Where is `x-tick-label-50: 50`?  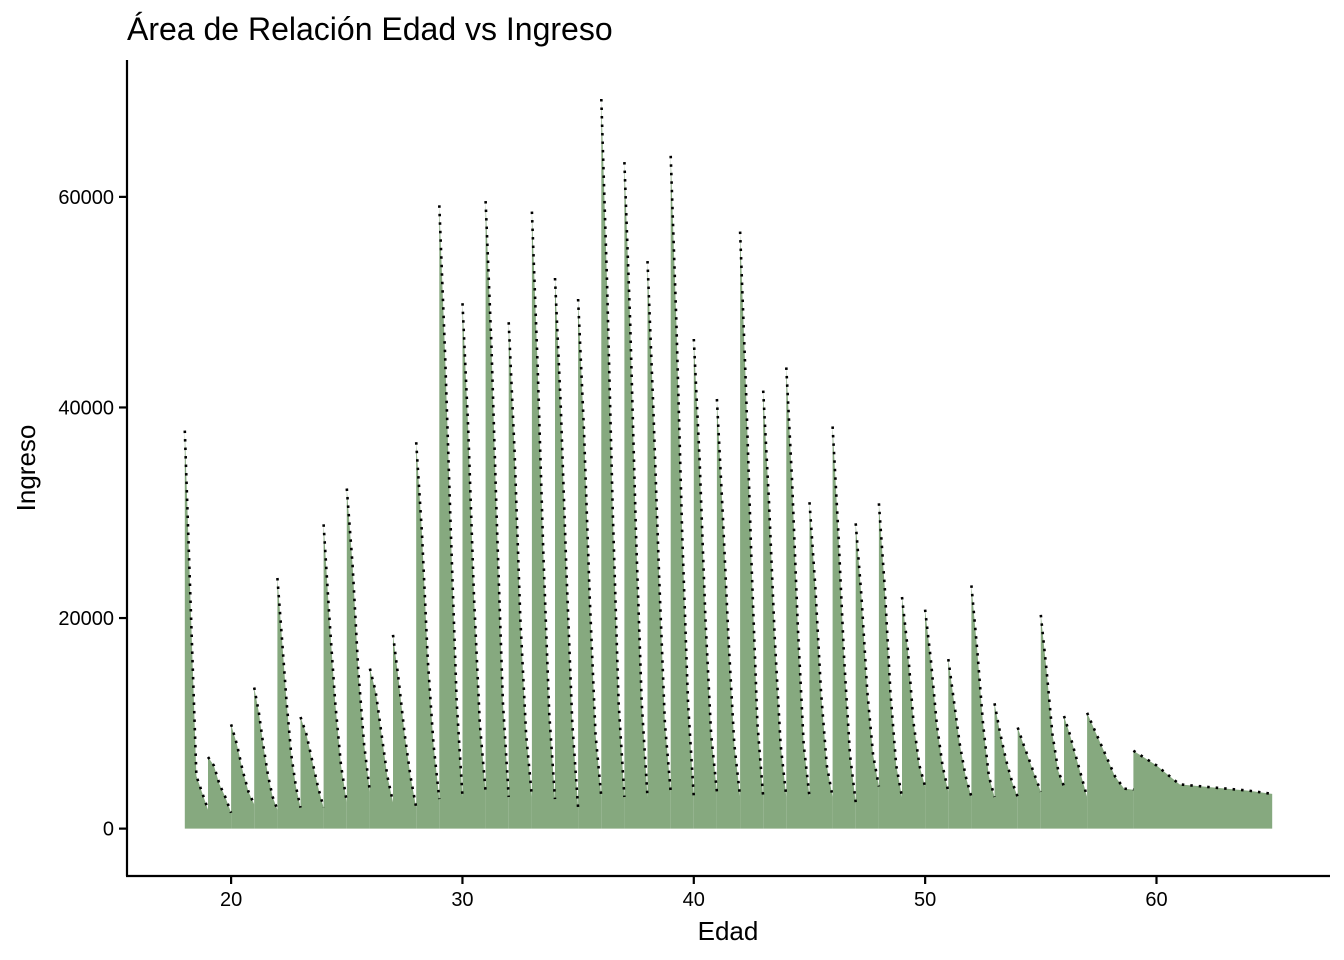
x-tick-label-50: 50 is located at coordinates (925, 900).